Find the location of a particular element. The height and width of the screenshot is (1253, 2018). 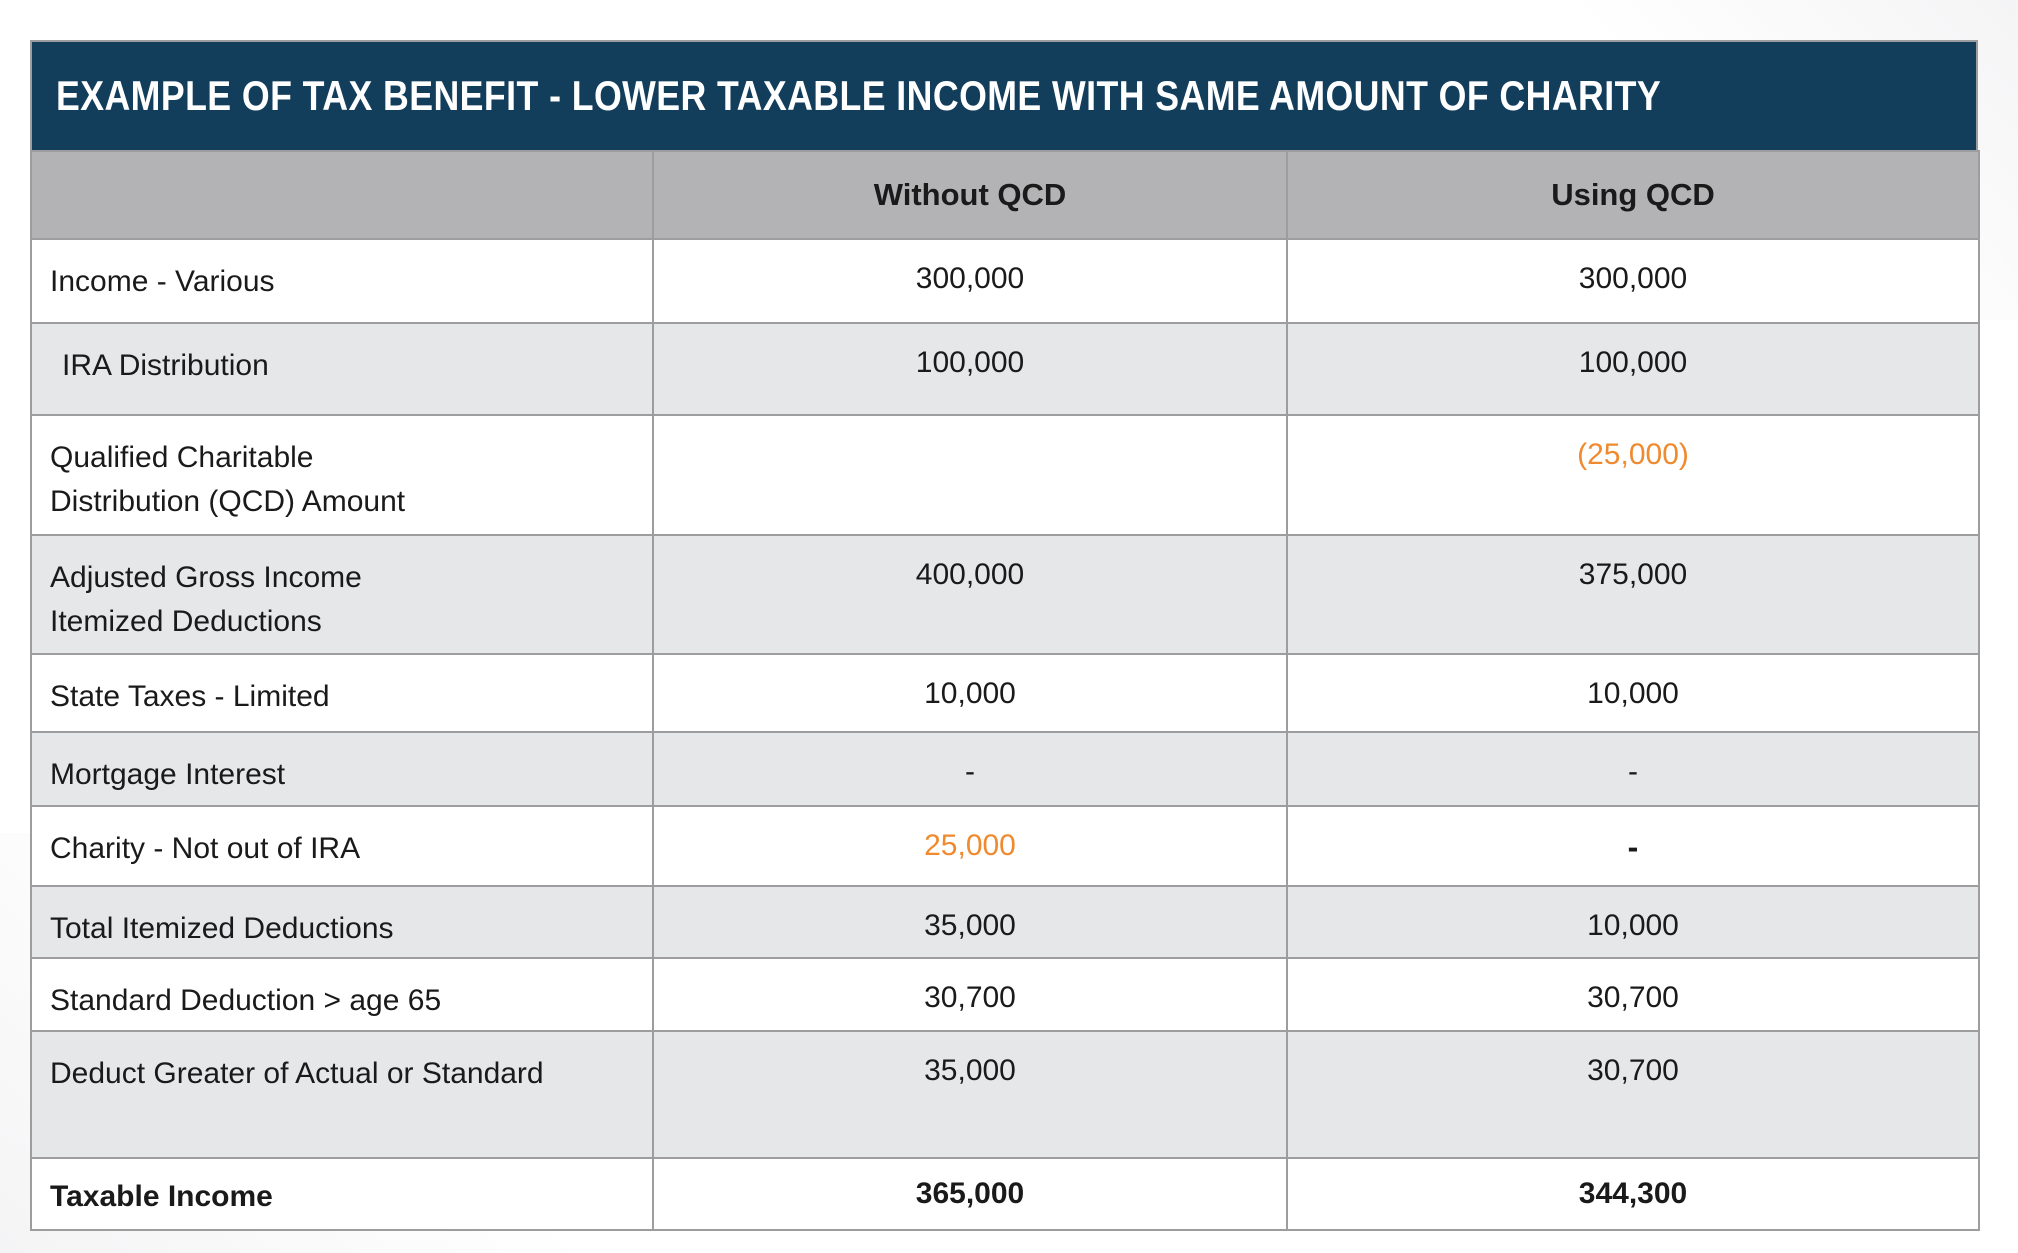

row-label: Charity - Not out of IRA is located at coordinates (342, 846).